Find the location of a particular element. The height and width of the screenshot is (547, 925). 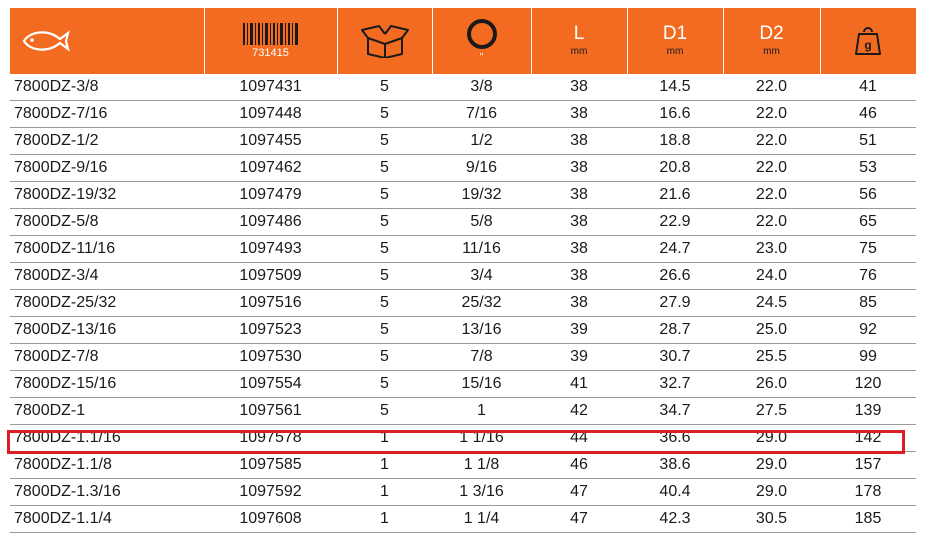

header-length: L mm is located at coordinates (579, 41).